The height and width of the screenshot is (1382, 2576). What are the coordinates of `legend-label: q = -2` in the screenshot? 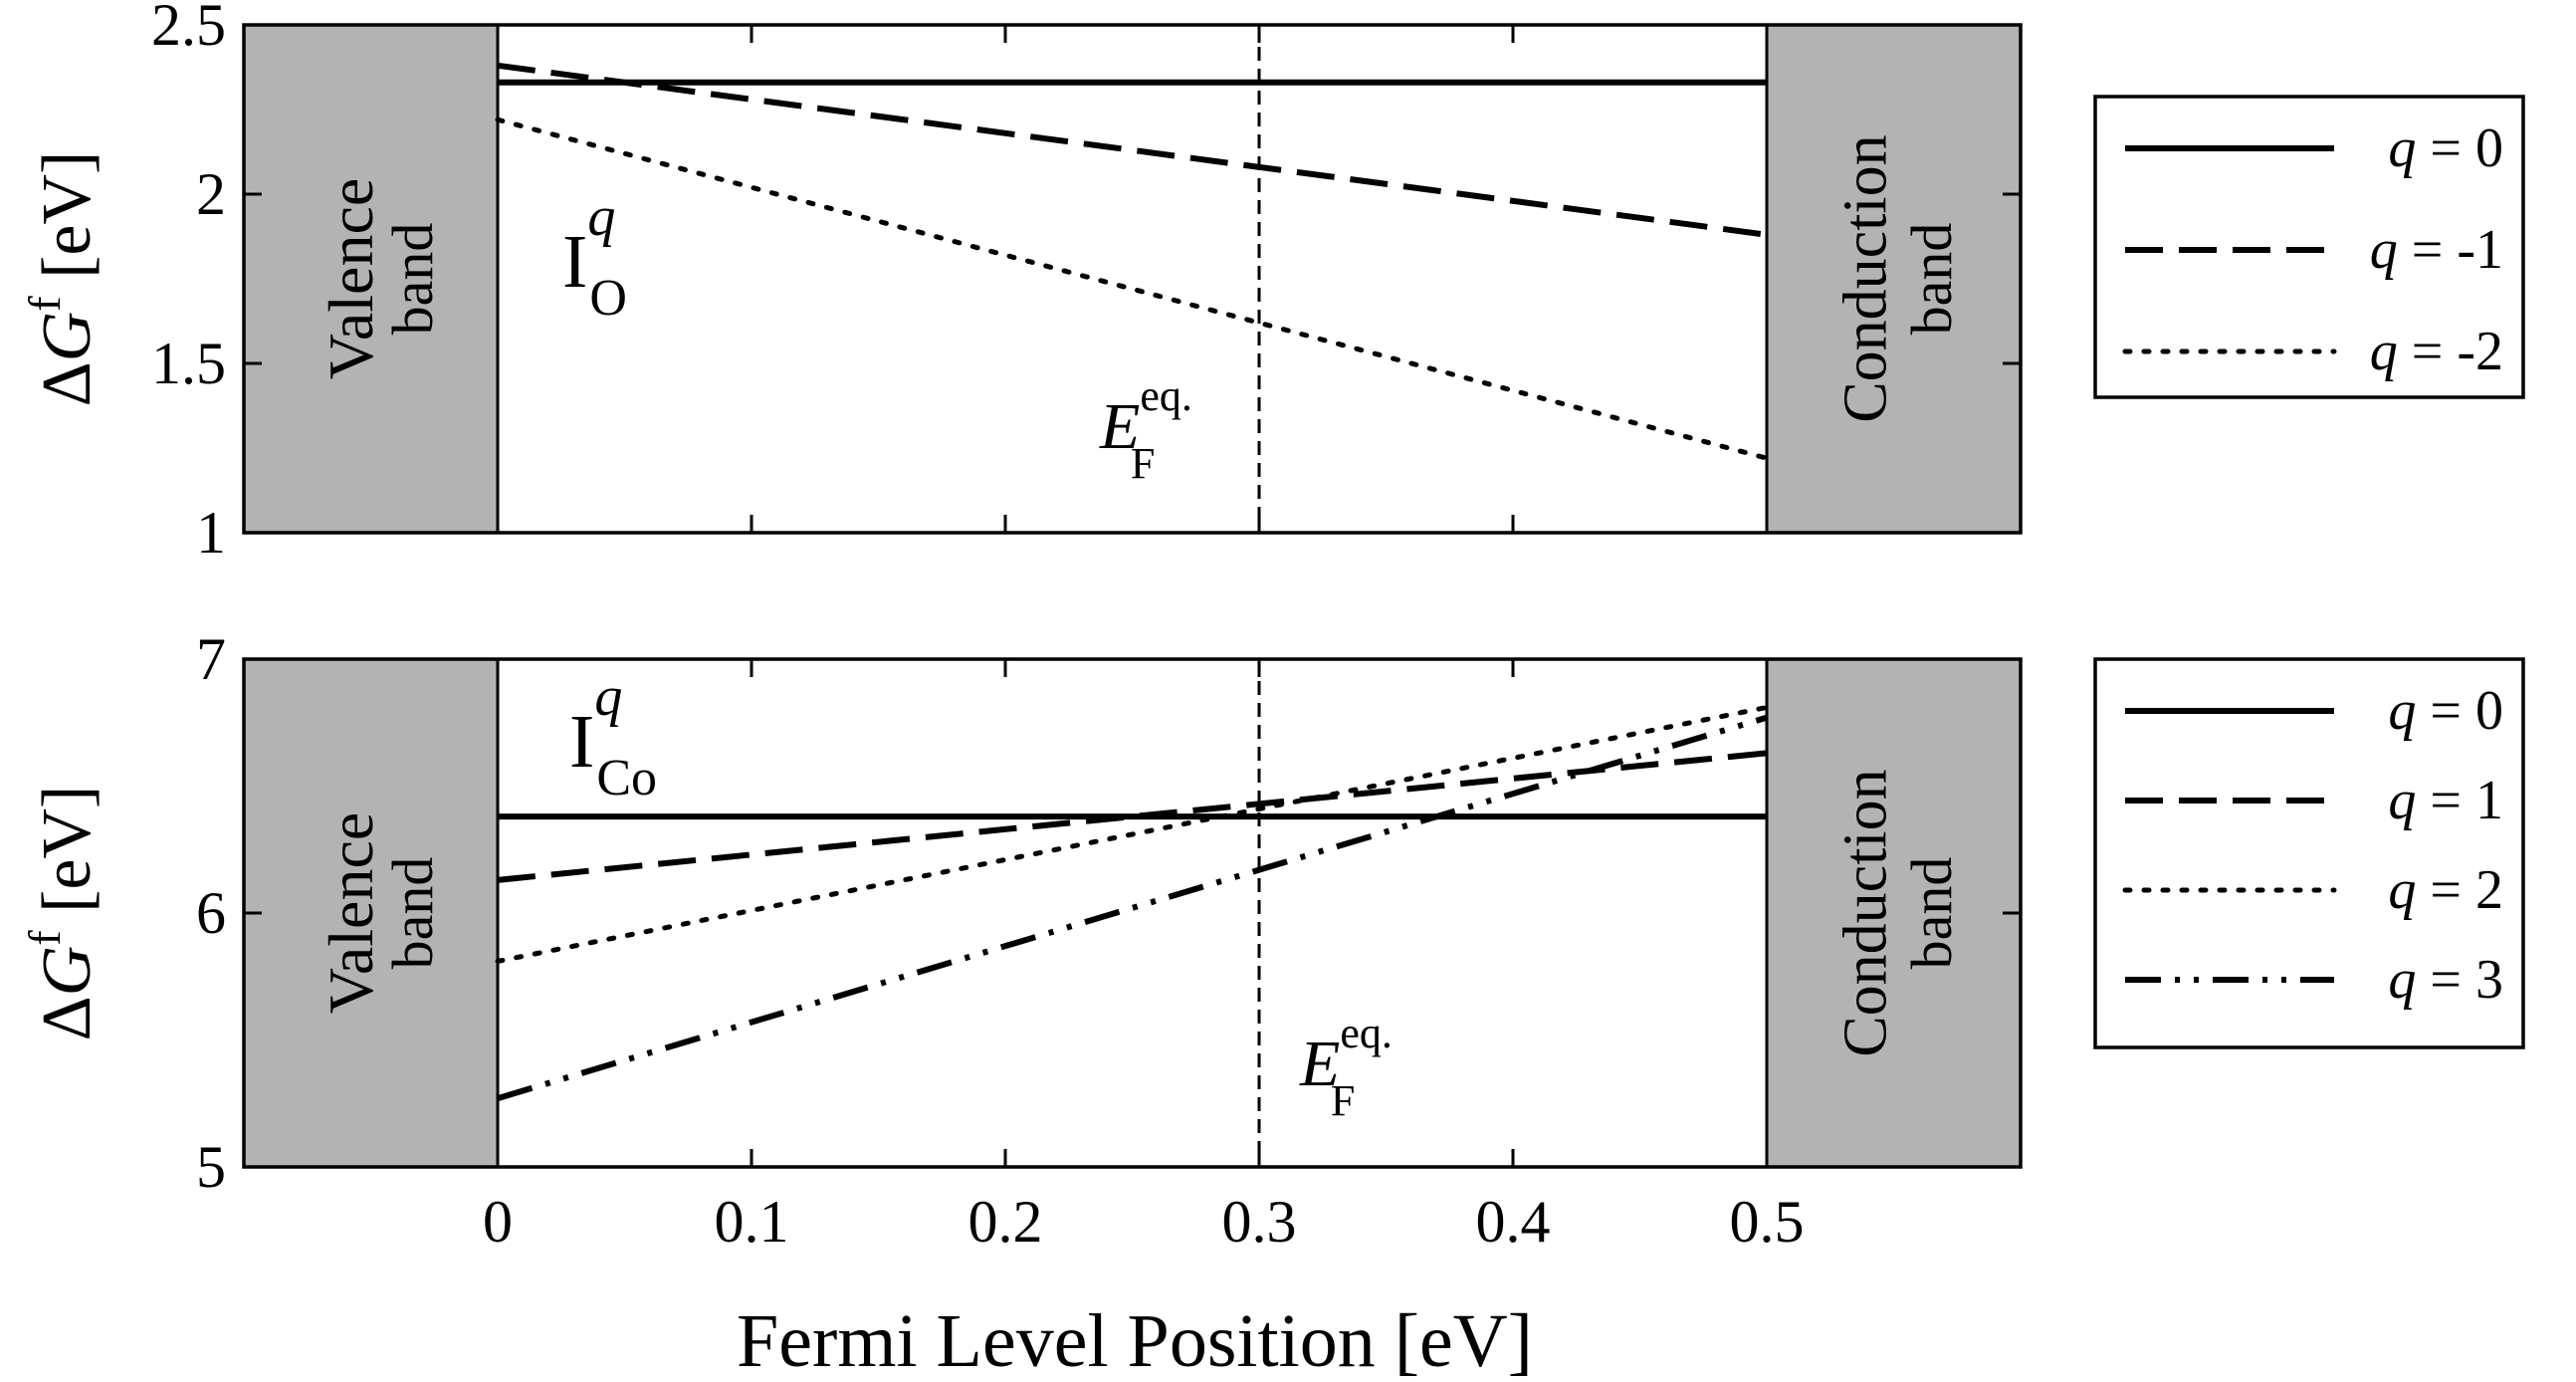 It's located at (2436, 351).